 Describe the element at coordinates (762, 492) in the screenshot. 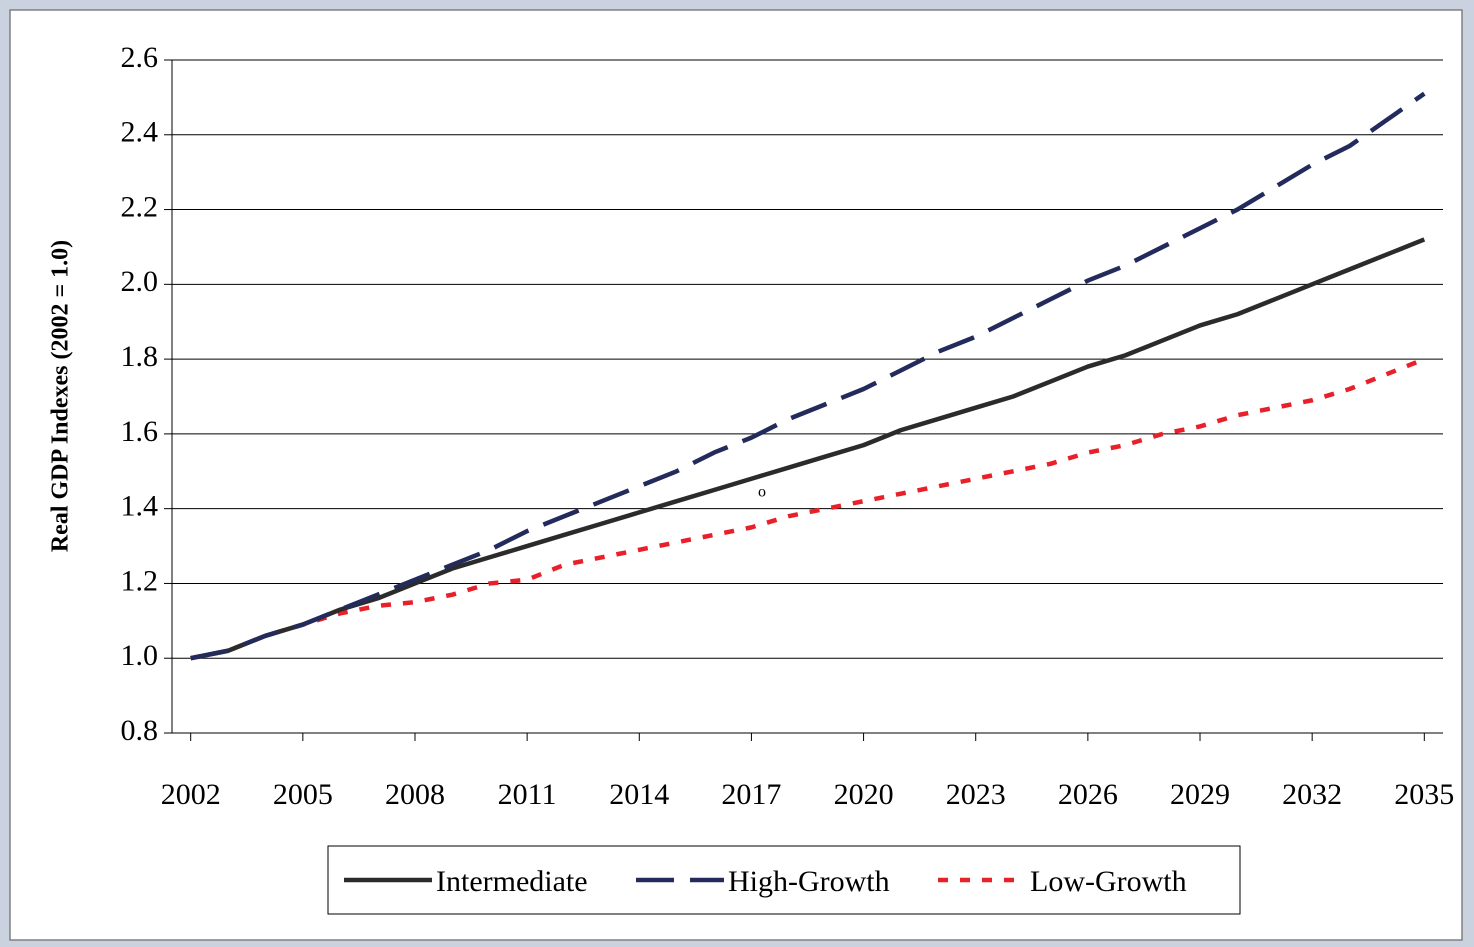

I see `annotation: o` at that location.